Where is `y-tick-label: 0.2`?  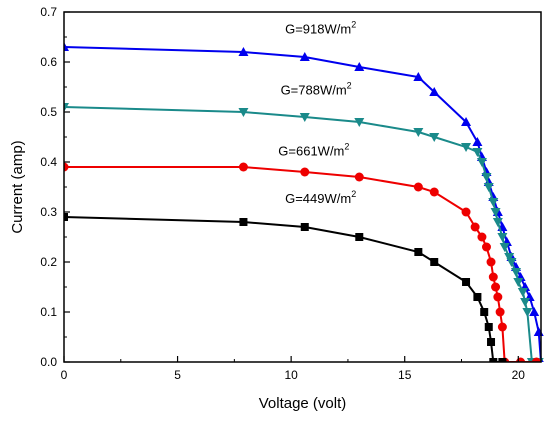
y-tick-label: 0.2 is located at coordinates (48, 262).